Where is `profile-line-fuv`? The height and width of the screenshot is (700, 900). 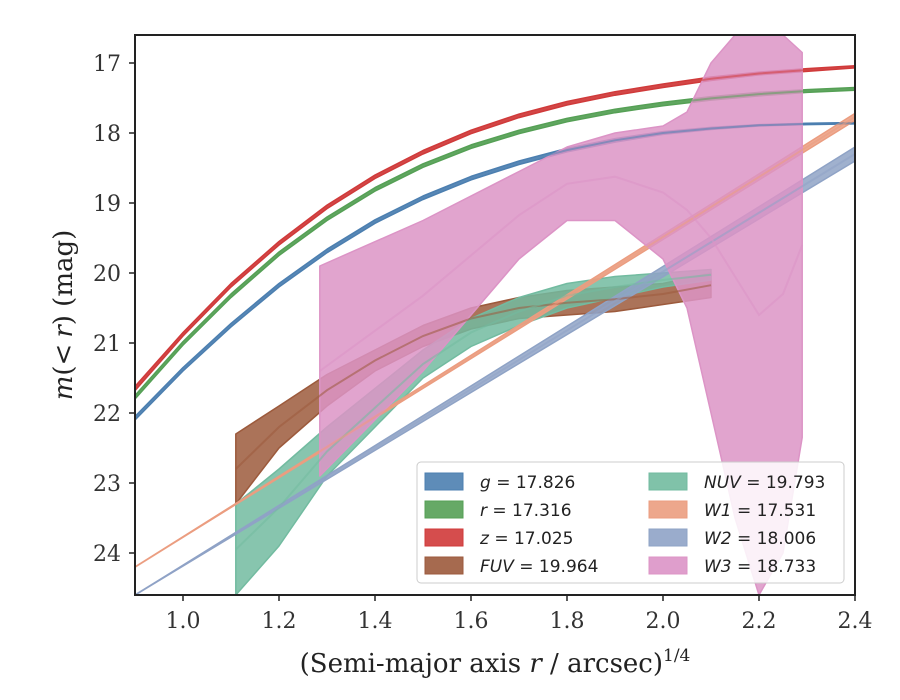
profile-line-fuv is located at coordinates (473, 377).